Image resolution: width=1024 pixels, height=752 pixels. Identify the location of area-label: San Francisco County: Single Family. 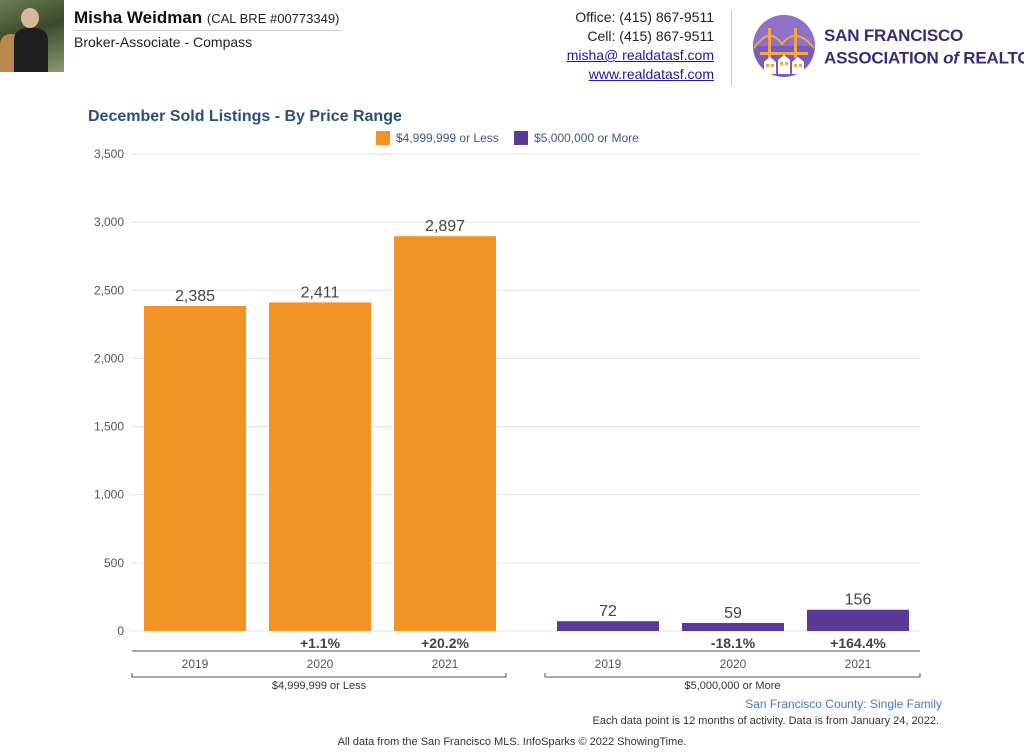
(843, 704).